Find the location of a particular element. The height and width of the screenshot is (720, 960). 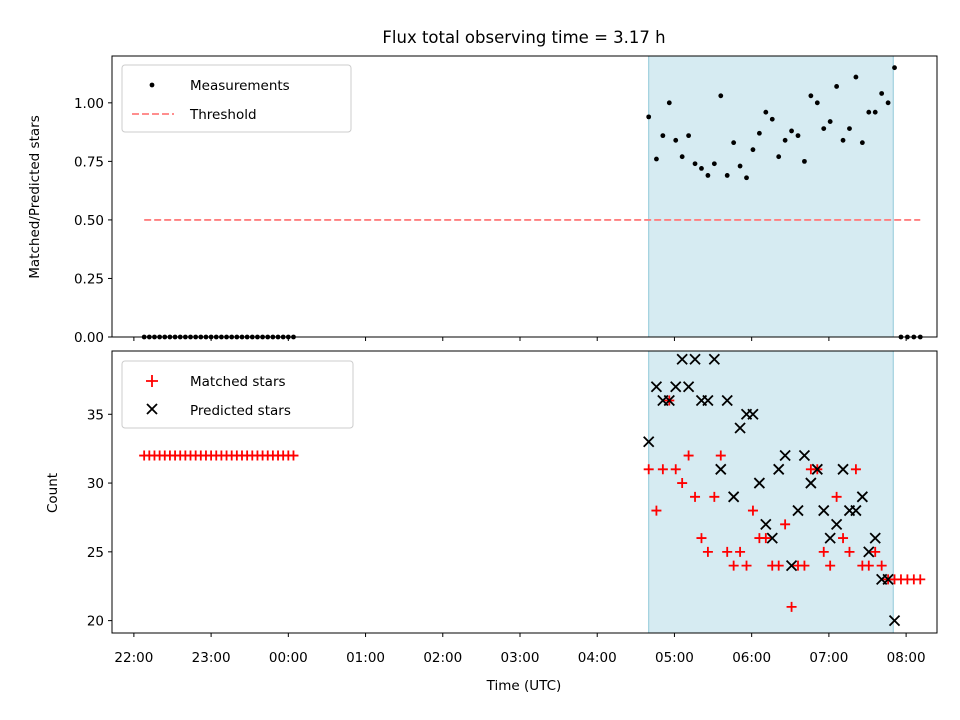

measurements-legend-marker is located at coordinates (152, 85).